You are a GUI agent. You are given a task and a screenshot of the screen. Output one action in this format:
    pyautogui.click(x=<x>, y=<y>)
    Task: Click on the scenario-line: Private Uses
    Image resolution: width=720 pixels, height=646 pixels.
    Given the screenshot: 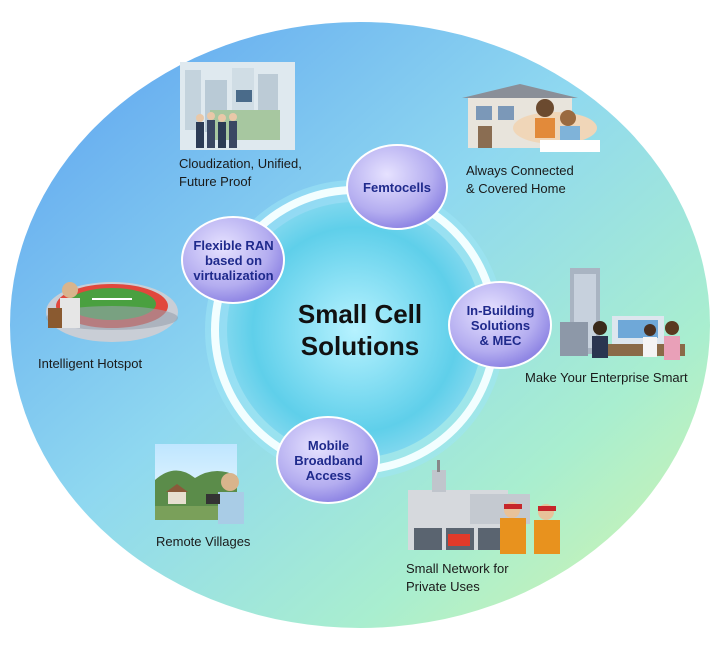 What is the action you would take?
    pyautogui.click(x=443, y=586)
    